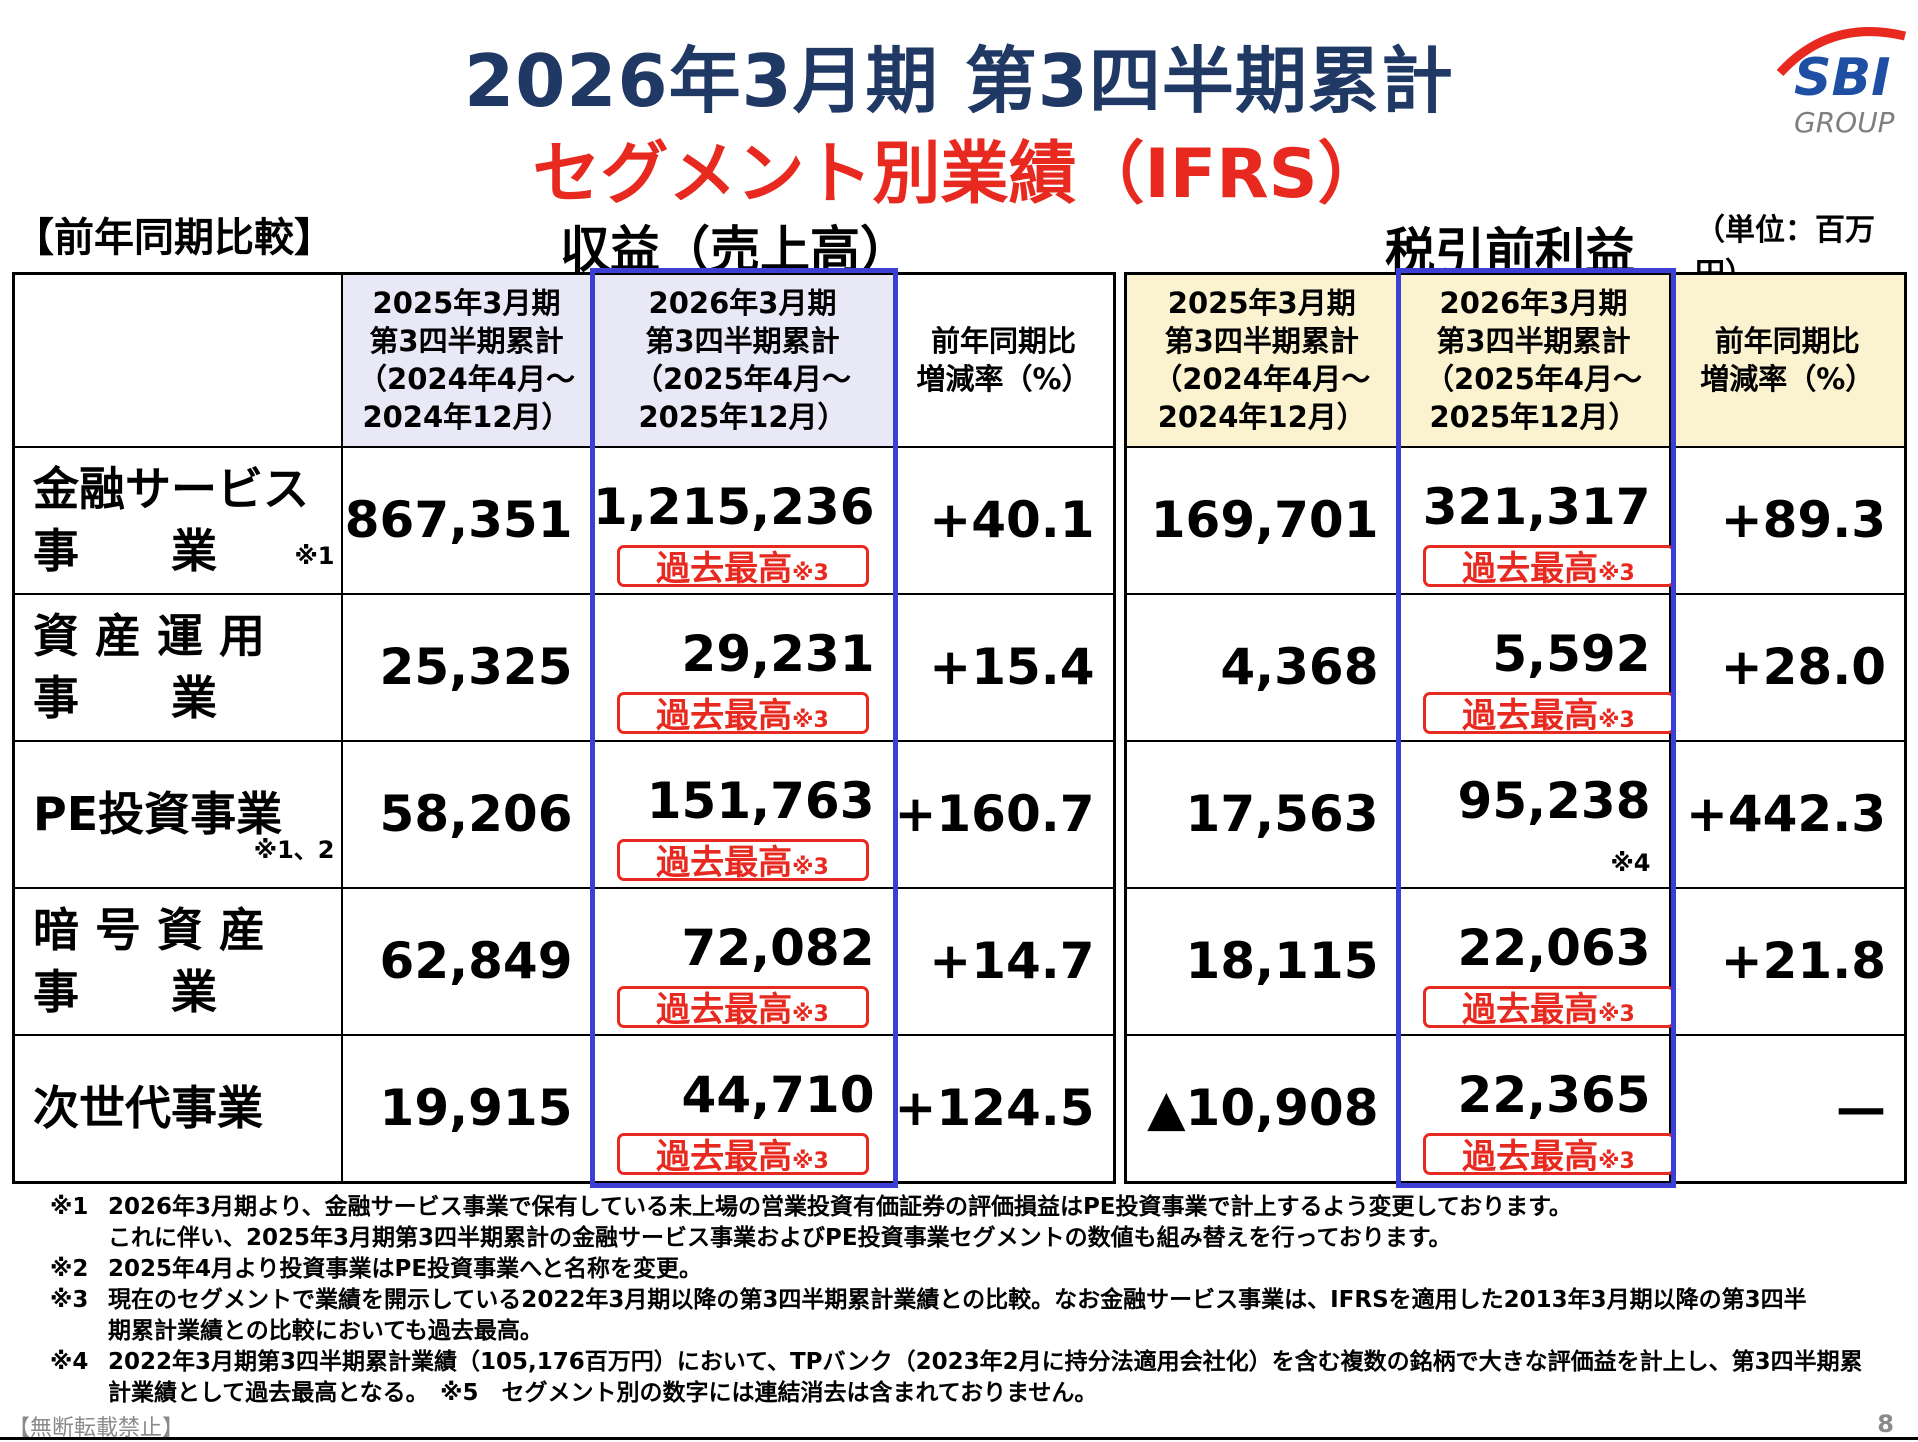  I want to click on revenue-yoy-cell: +15.4, so click(1004, 667).